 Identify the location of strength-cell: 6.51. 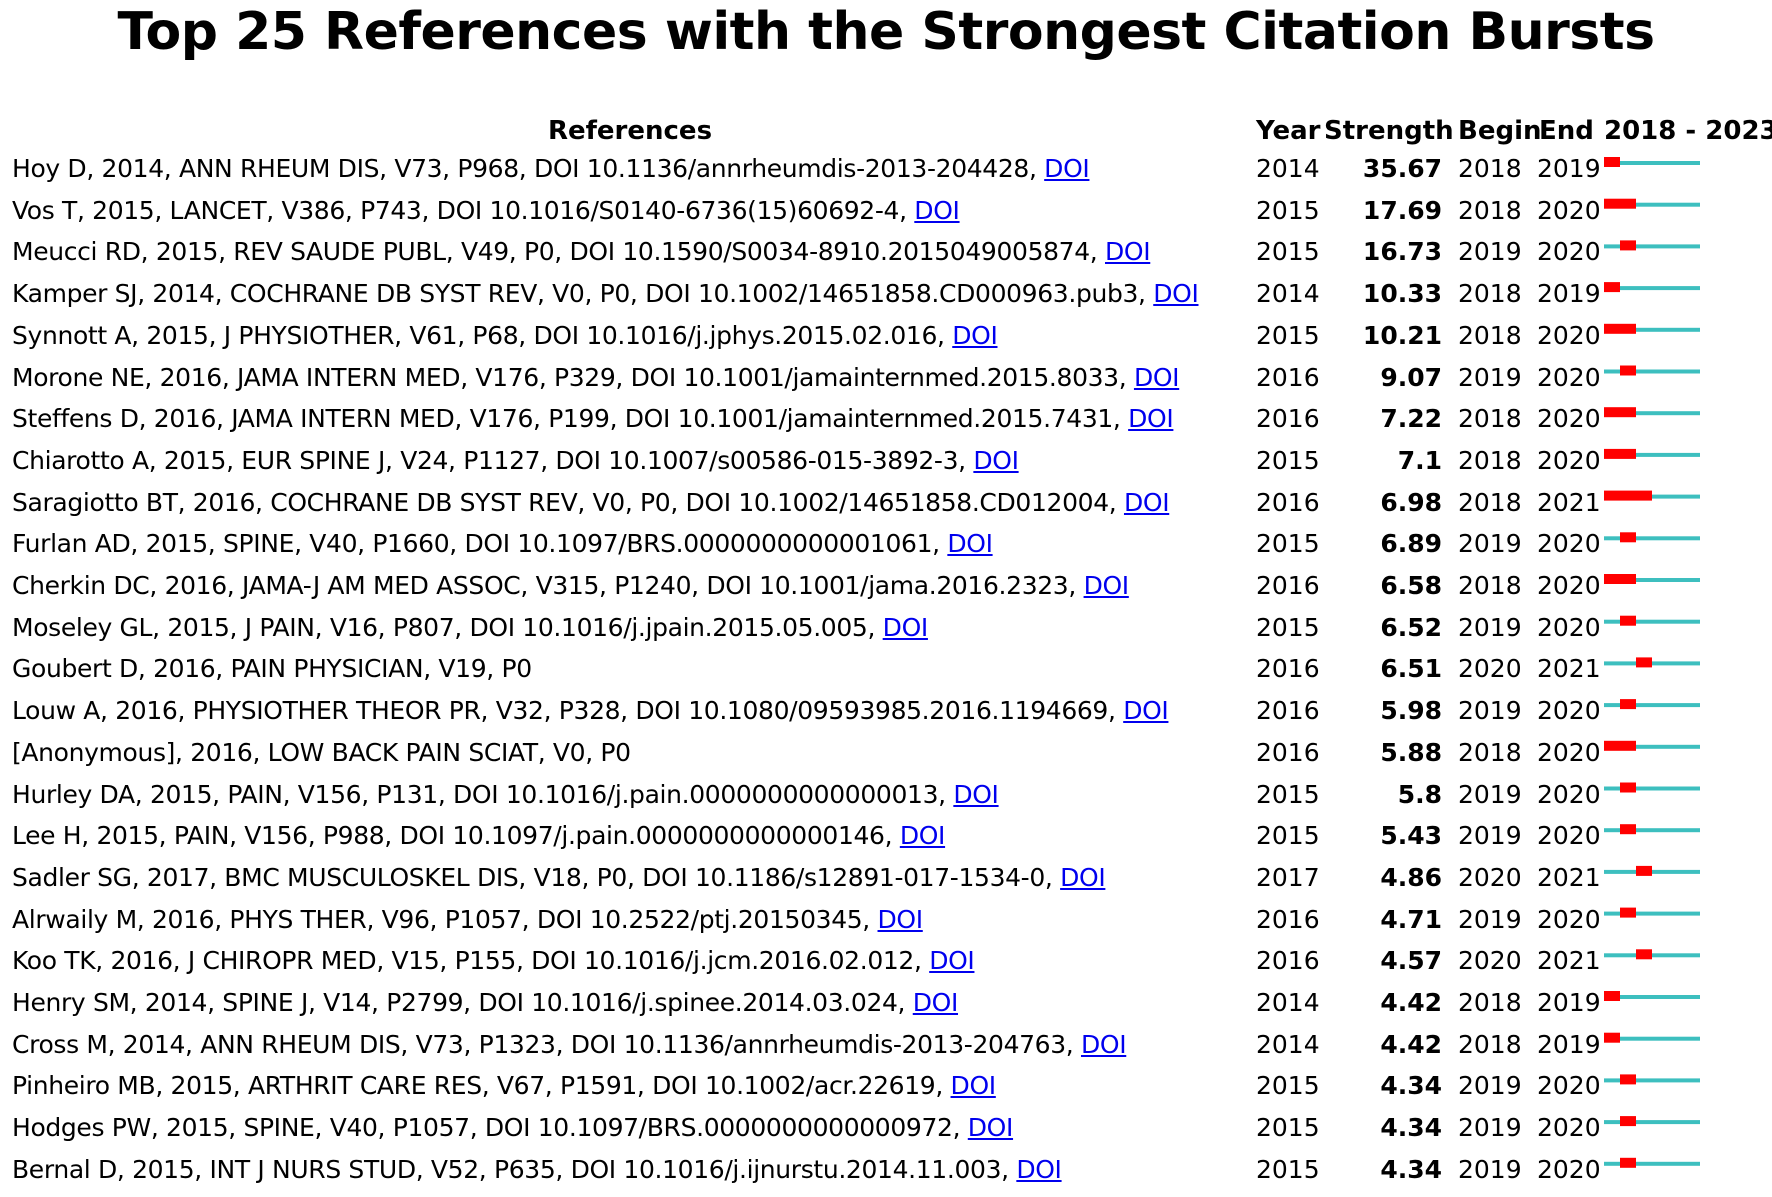
(1411, 669).